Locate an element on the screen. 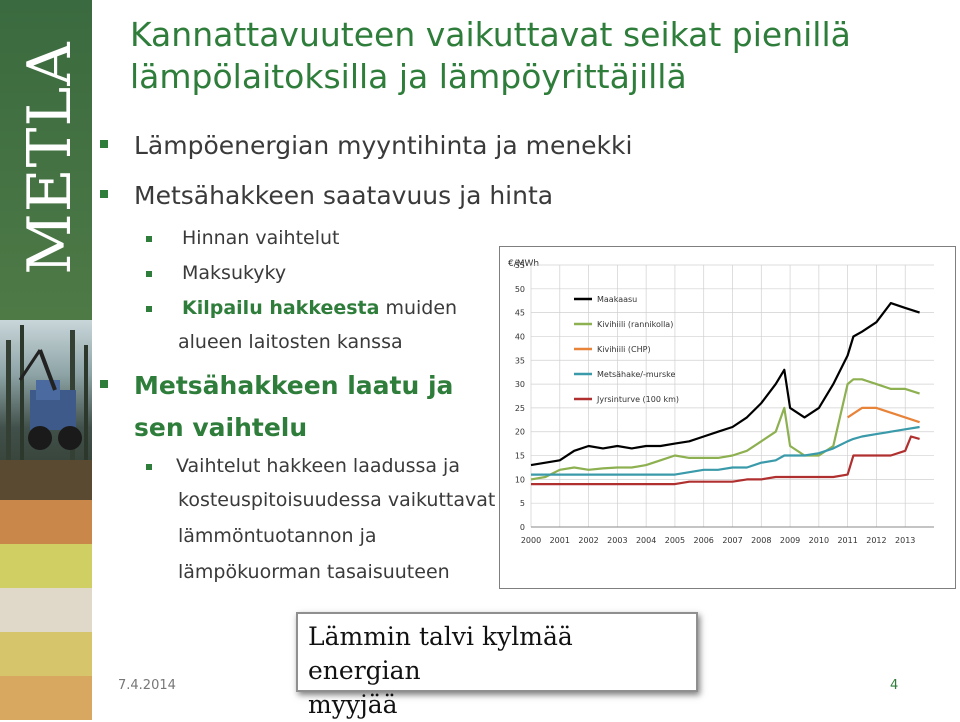 This screenshot has height=722, width=960. slide-title-line2: lämpölaitoksilla ja lämpöyrittäjillä is located at coordinates (408, 76).